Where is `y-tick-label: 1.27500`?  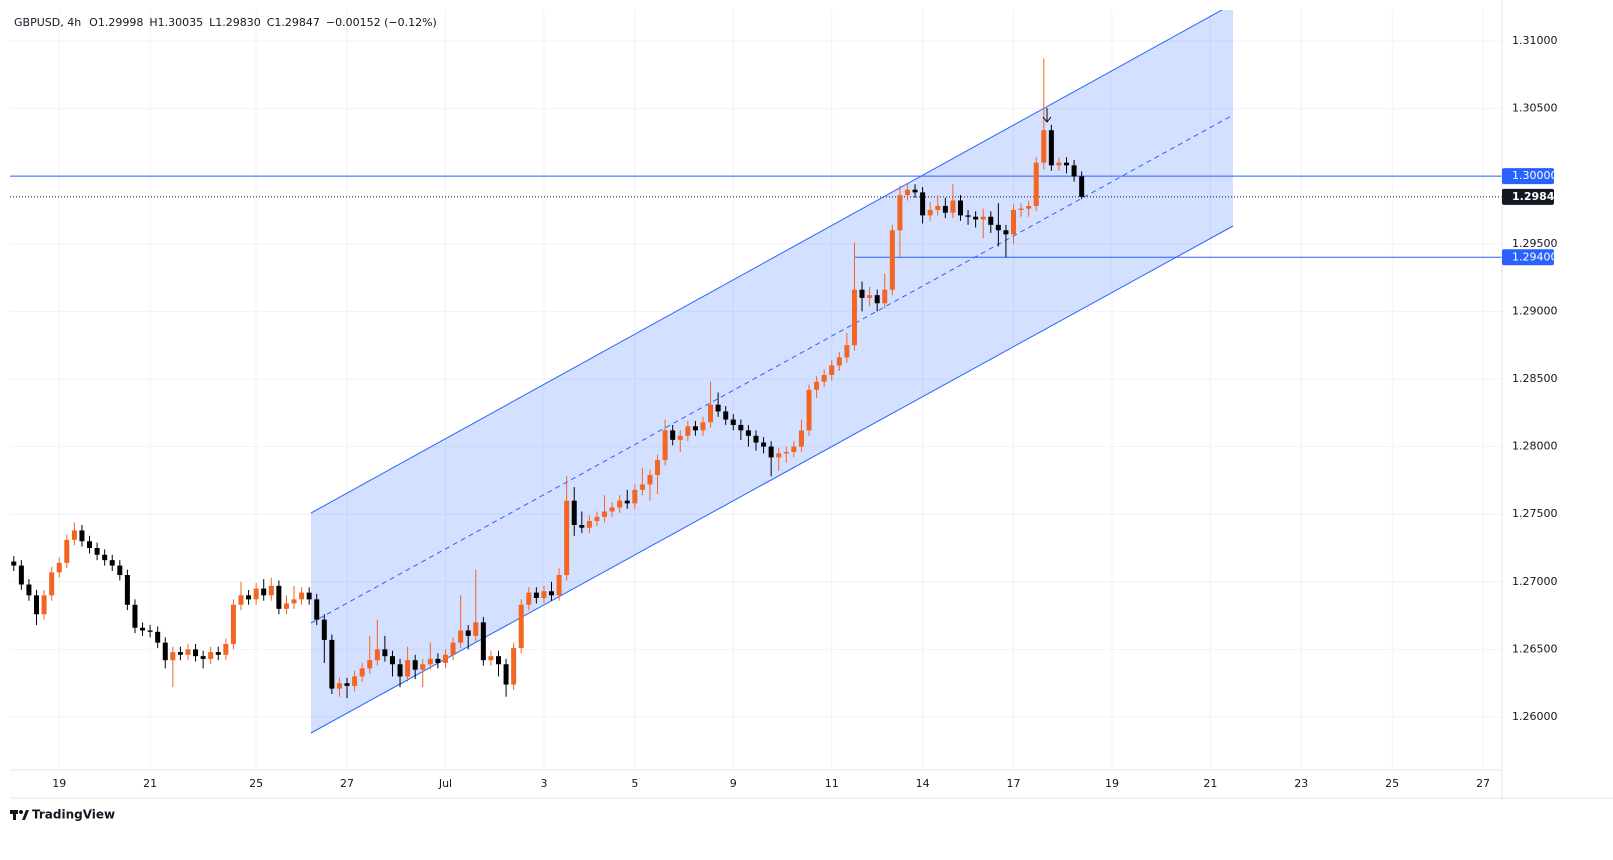 y-tick-label: 1.27500 is located at coordinates (1535, 513).